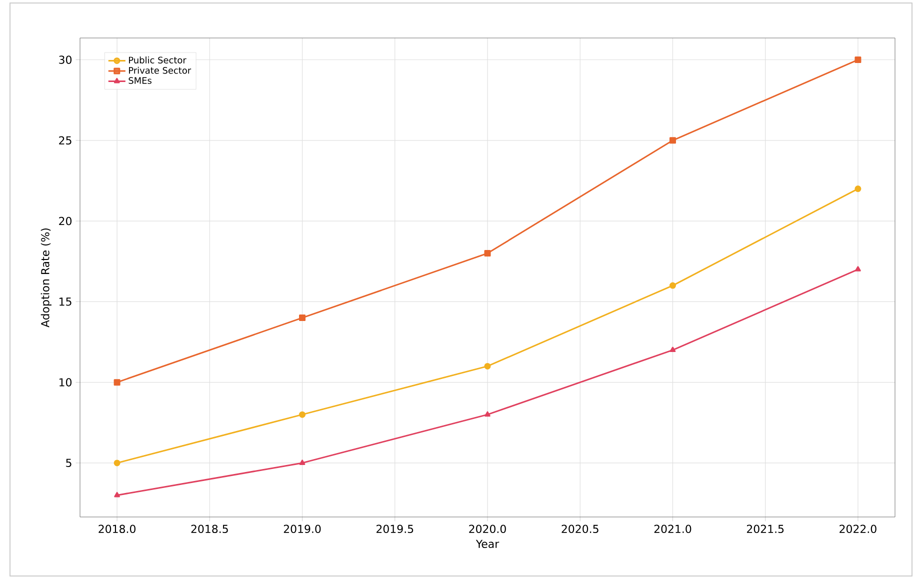 The width and height of the screenshot is (915, 579). Describe the element at coordinates (487, 529) in the screenshot. I see `x-tick-label: 2020.0` at that location.